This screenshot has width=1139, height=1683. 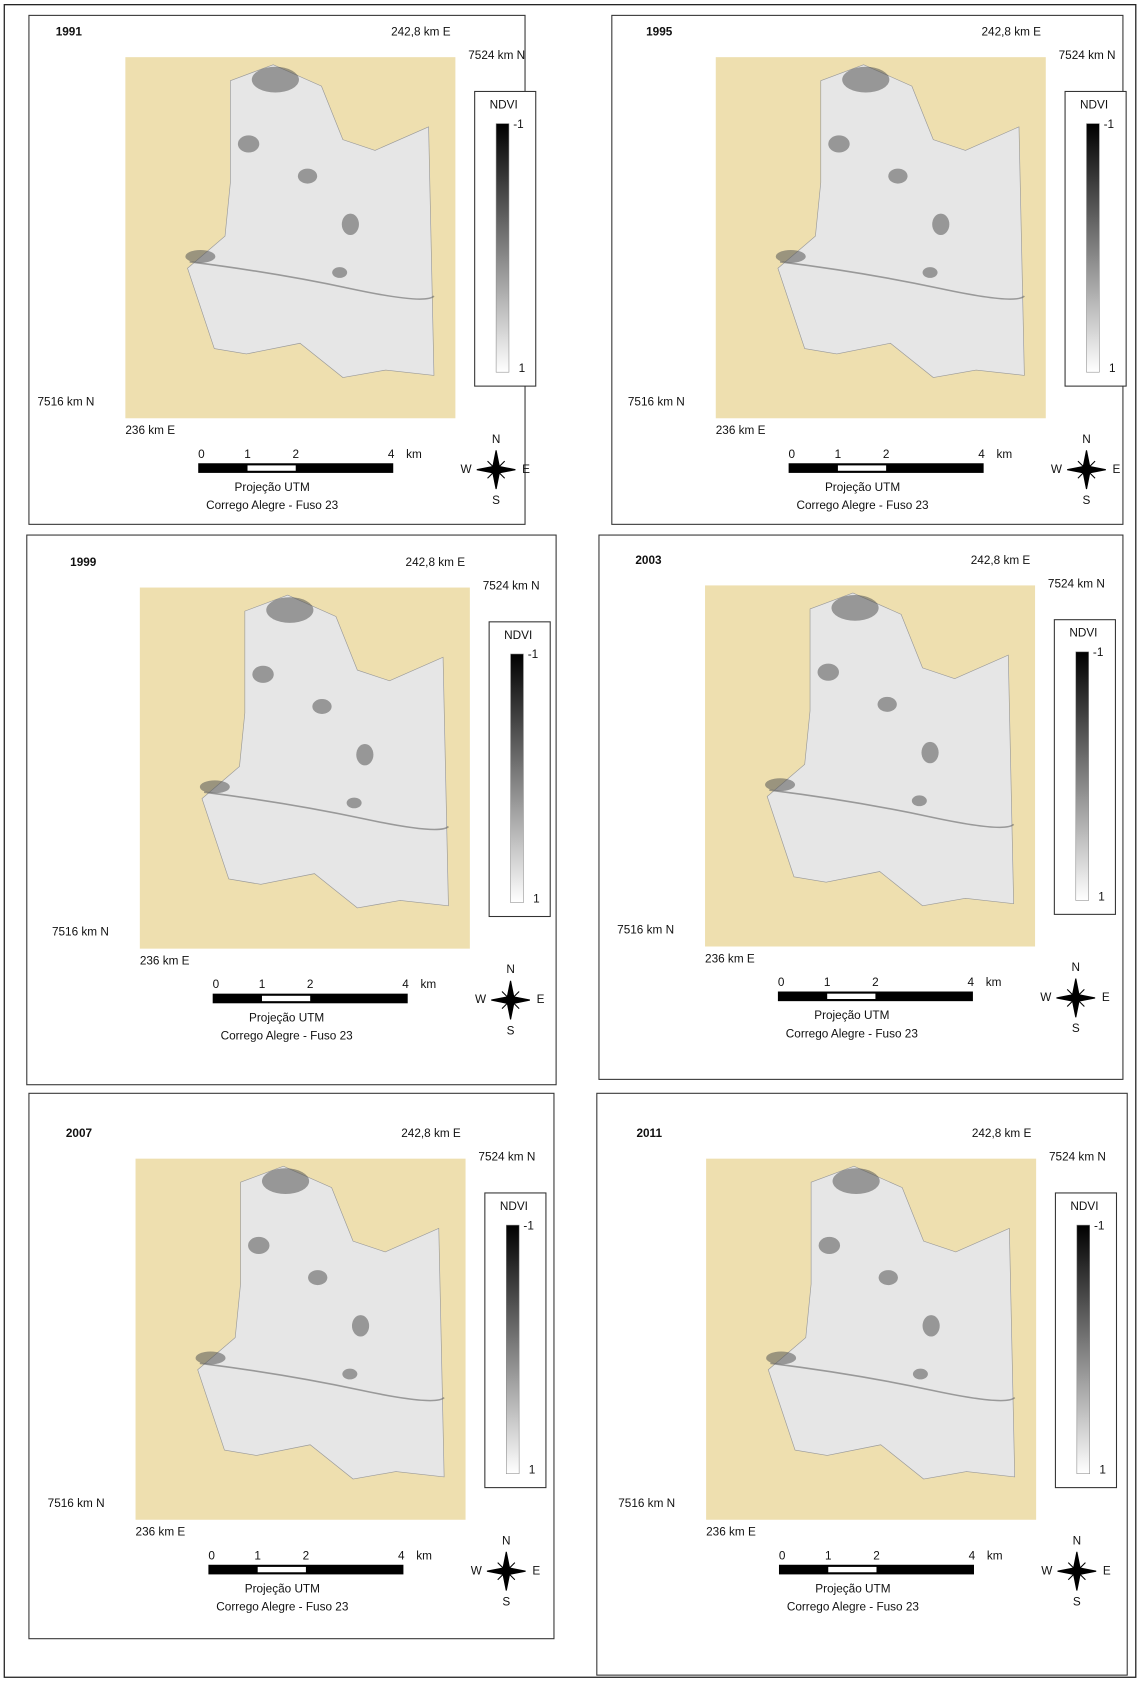 I want to click on panel-frame, so click(x=861, y=807).